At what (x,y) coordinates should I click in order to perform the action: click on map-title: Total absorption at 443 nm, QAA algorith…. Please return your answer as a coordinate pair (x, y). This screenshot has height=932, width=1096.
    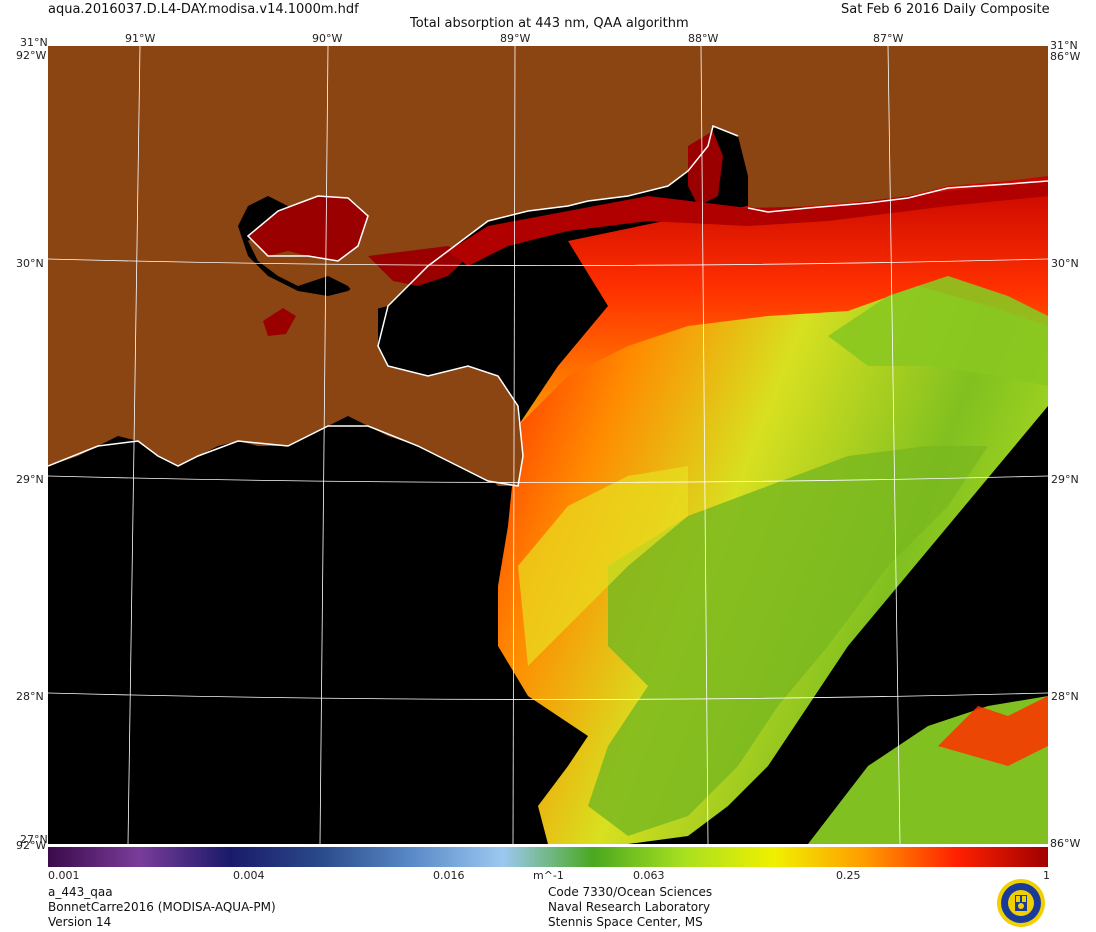
    Looking at the image, I should click on (549, 23).